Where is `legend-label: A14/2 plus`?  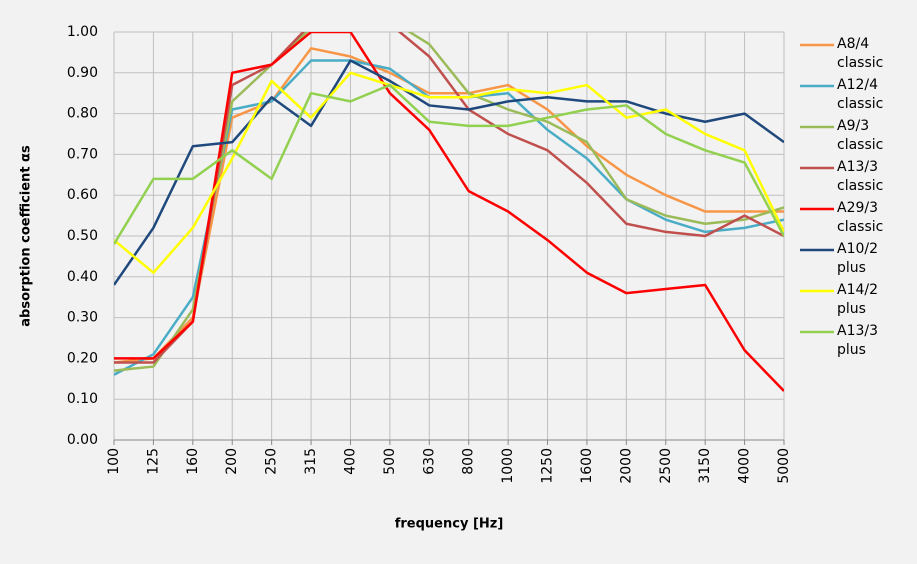
legend-label: A14/2 plus is located at coordinates (858, 299).